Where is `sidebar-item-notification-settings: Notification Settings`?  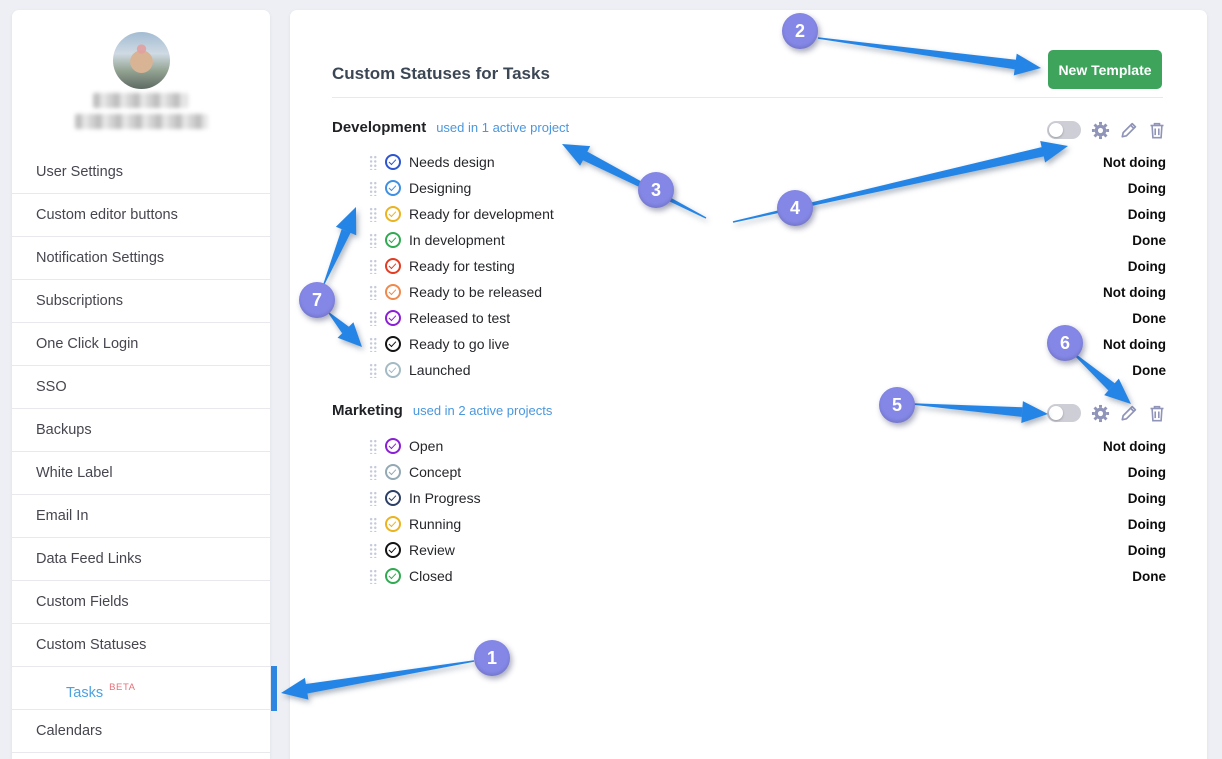
sidebar-item-notification-settings: Notification Settings is located at coordinates (141, 258).